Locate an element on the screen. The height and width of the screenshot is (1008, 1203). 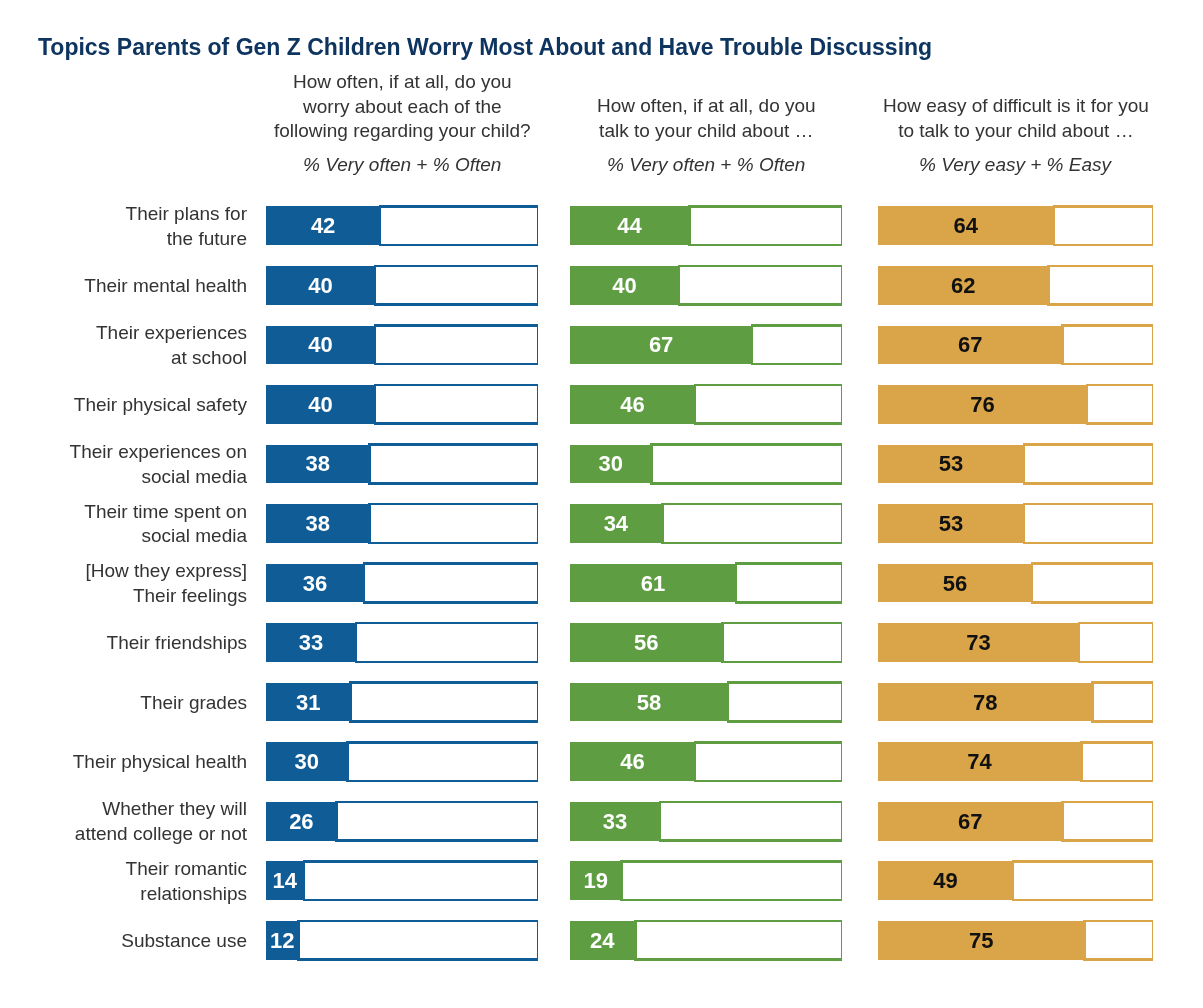
data-label: 62 is located at coordinates (963, 285).